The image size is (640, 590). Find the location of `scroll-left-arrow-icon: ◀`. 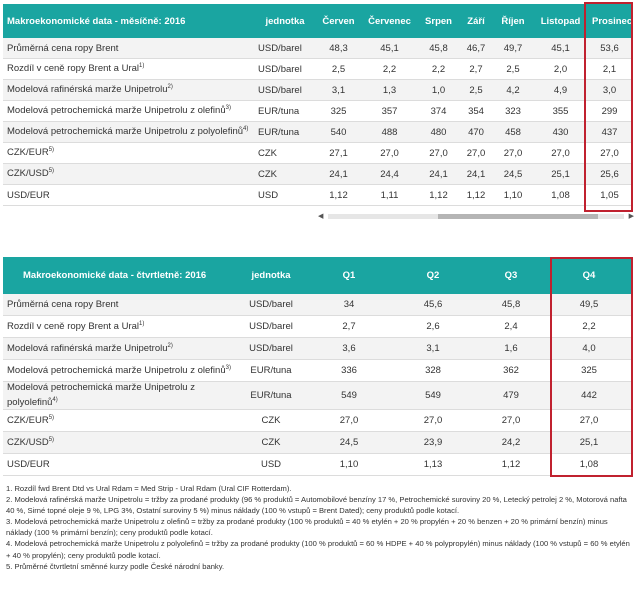

scroll-left-arrow-icon: ◀ is located at coordinates (321, 216).